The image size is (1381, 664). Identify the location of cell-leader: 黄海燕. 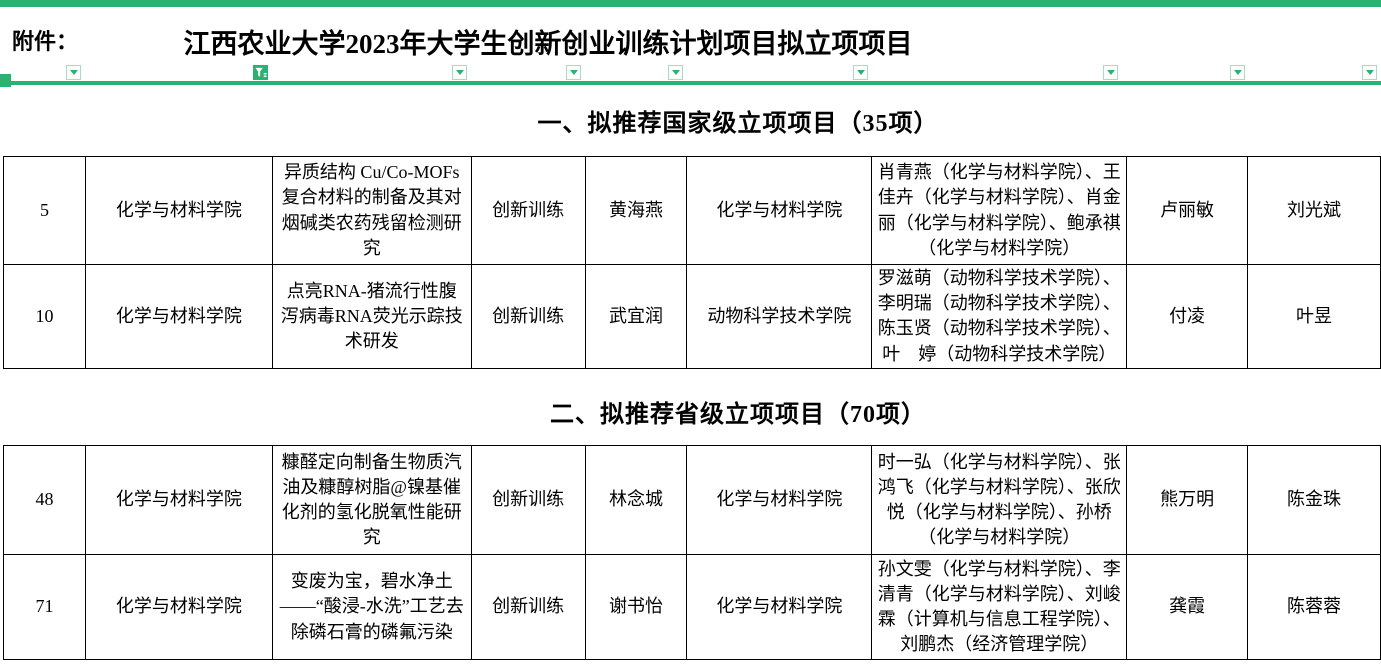
(636, 210).